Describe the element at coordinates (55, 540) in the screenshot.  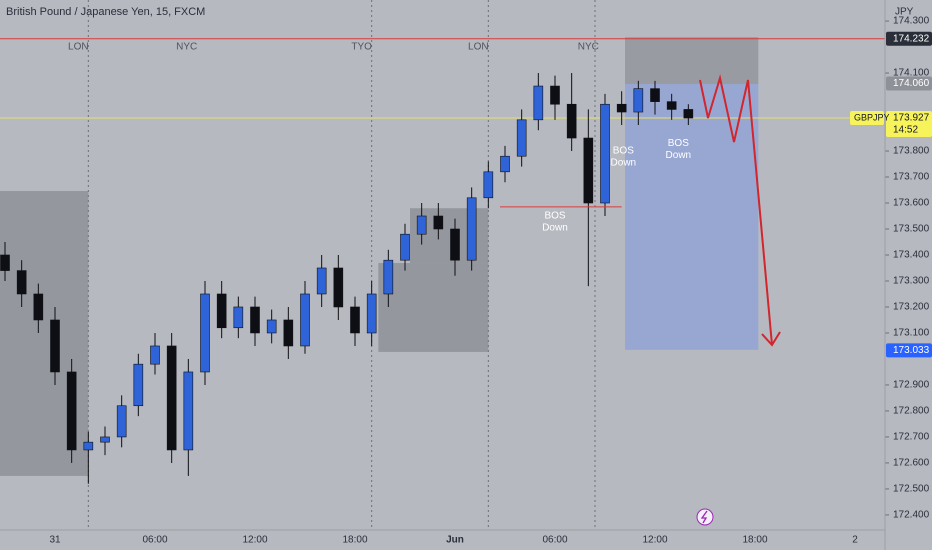
I see `x-tick-label: 31` at that location.